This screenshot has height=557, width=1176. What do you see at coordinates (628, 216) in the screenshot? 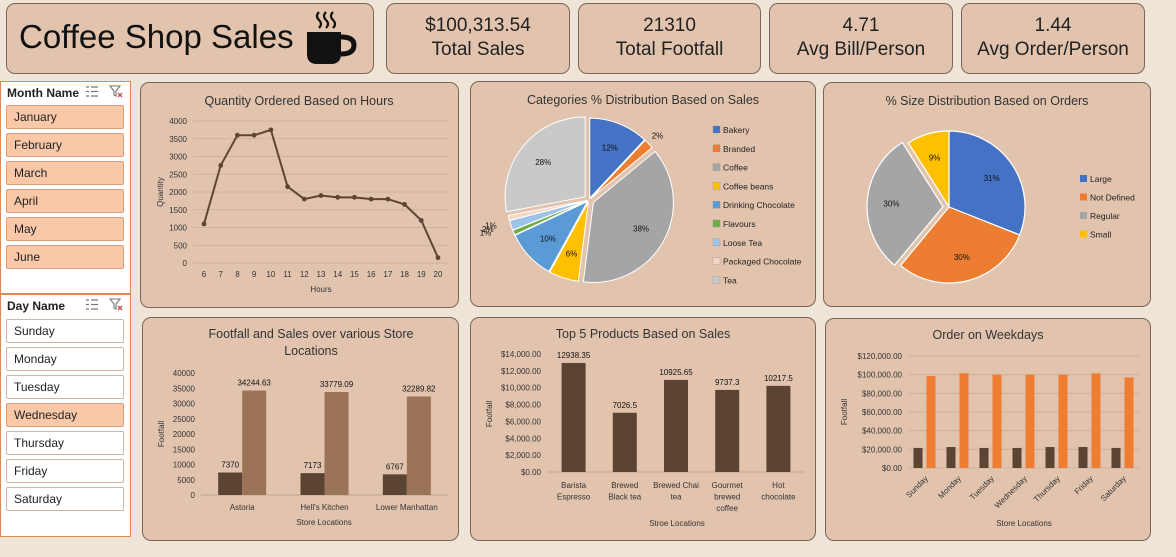
I see `pie-slice-coffee` at bounding box center [628, 216].